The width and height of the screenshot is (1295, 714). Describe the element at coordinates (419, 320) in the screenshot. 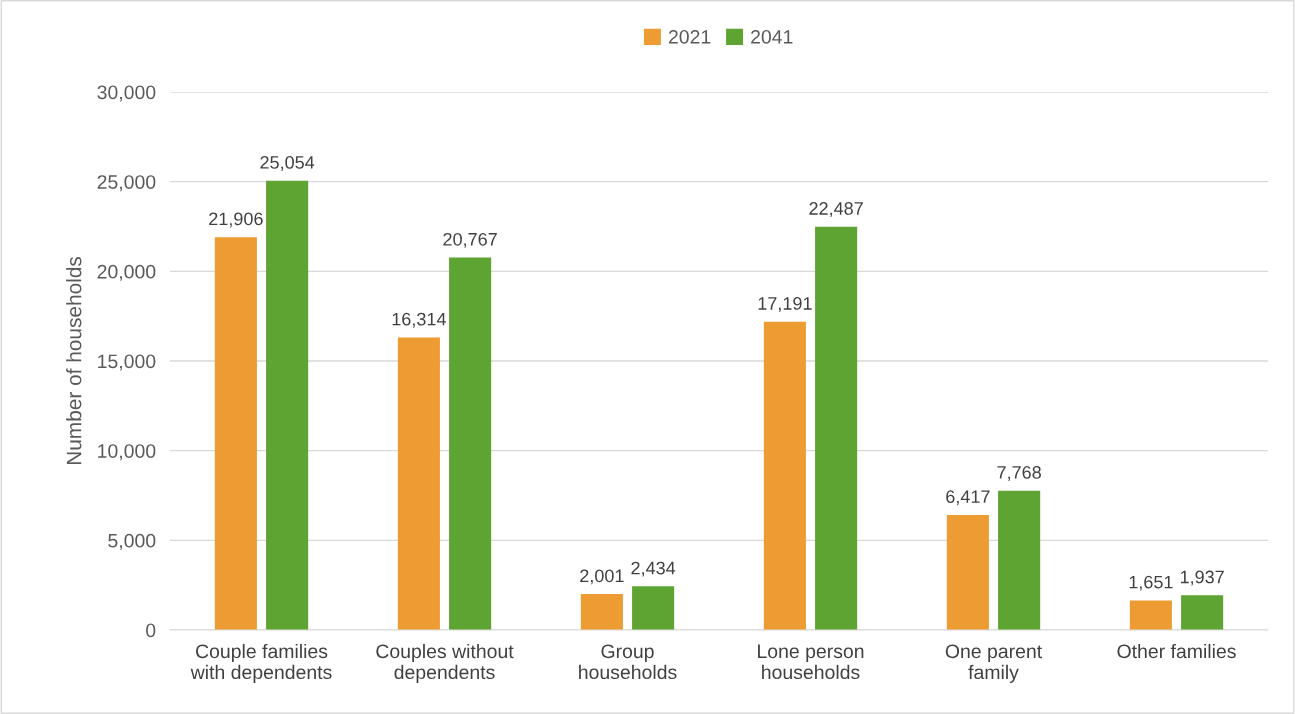

I see `data-label: 16,314` at that location.